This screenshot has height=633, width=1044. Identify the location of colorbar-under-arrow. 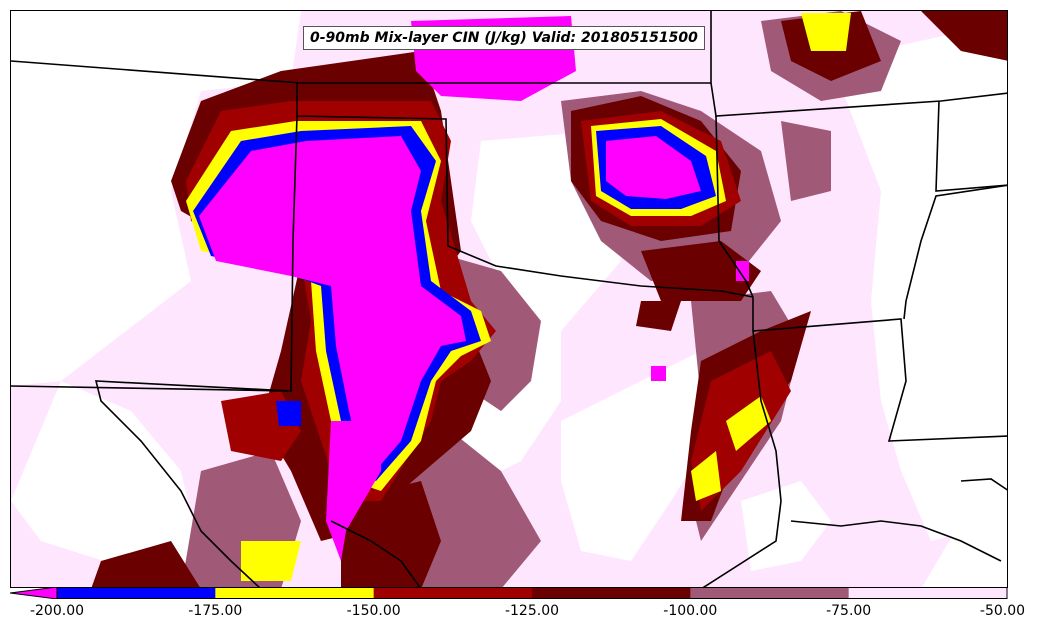
(34, 593).